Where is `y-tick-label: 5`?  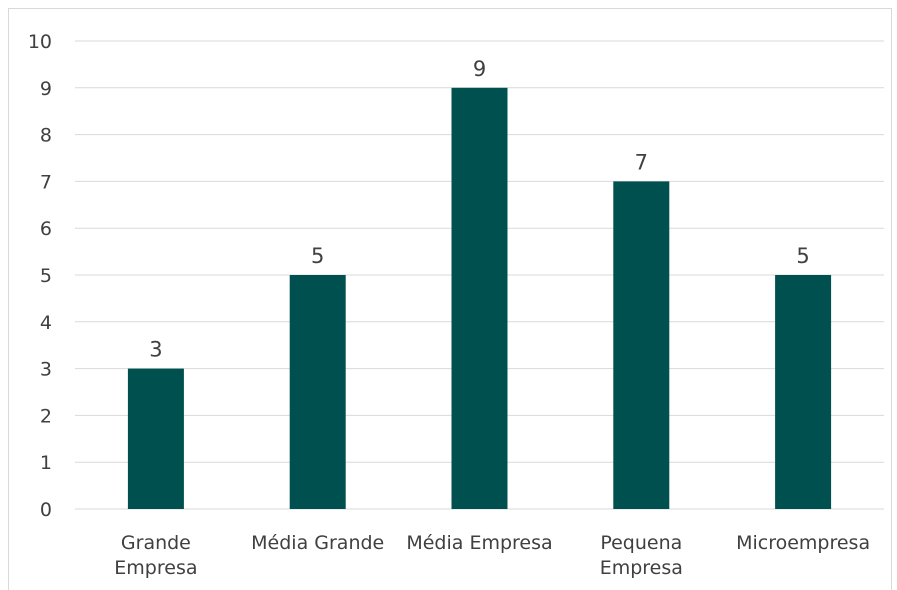
y-tick-label: 5 is located at coordinates (46, 276).